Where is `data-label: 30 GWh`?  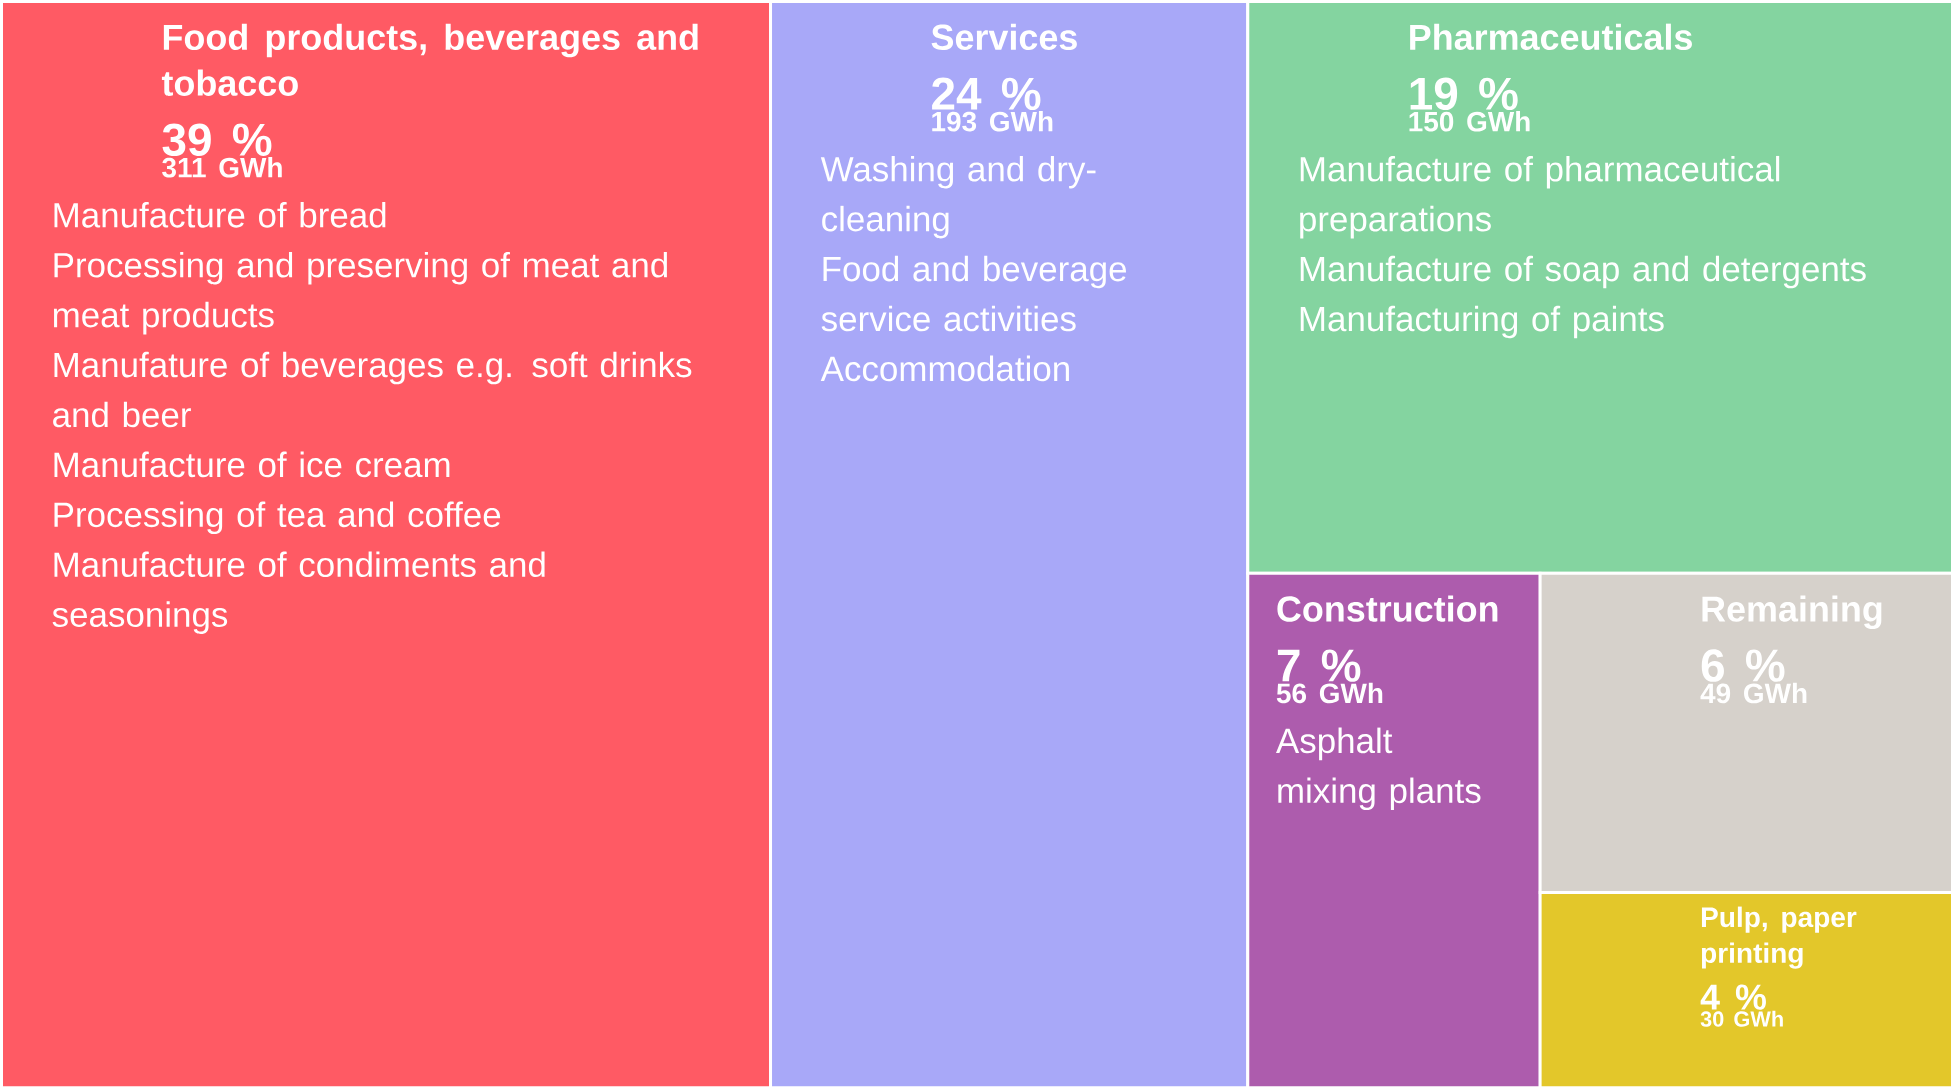
data-label: 30 GWh is located at coordinates (1741, 1018).